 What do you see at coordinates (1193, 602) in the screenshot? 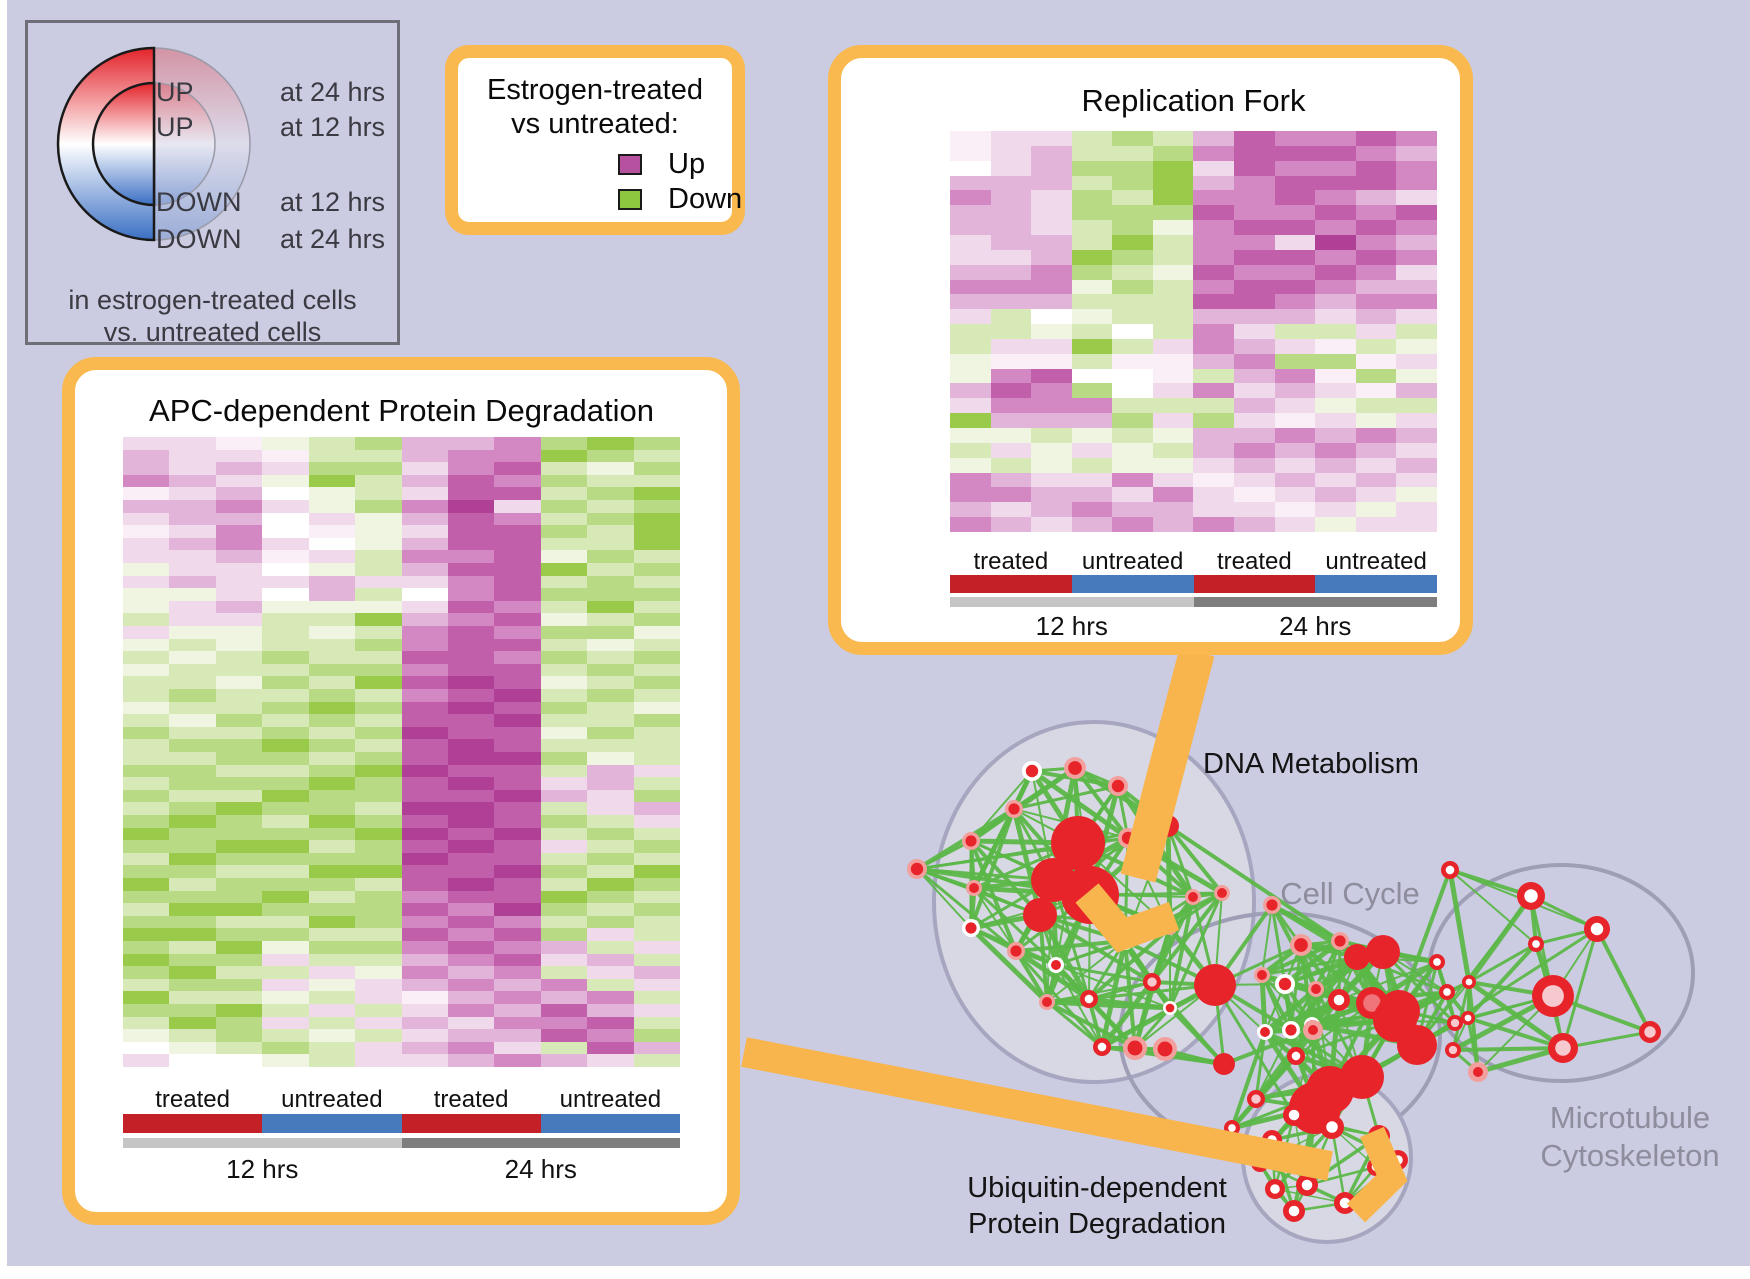
I see `time-bar` at bounding box center [1193, 602].